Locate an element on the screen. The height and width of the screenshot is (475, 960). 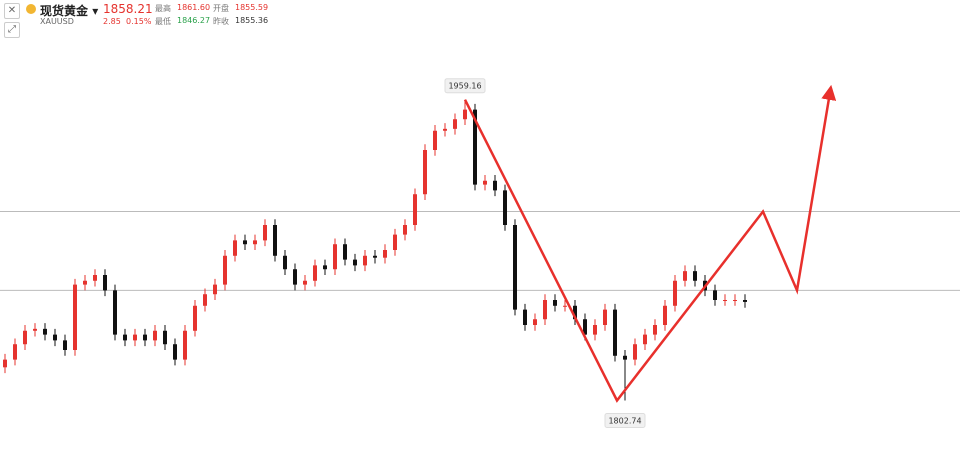
extreme-label: 1959.16 is located at coordinates (464, 86).